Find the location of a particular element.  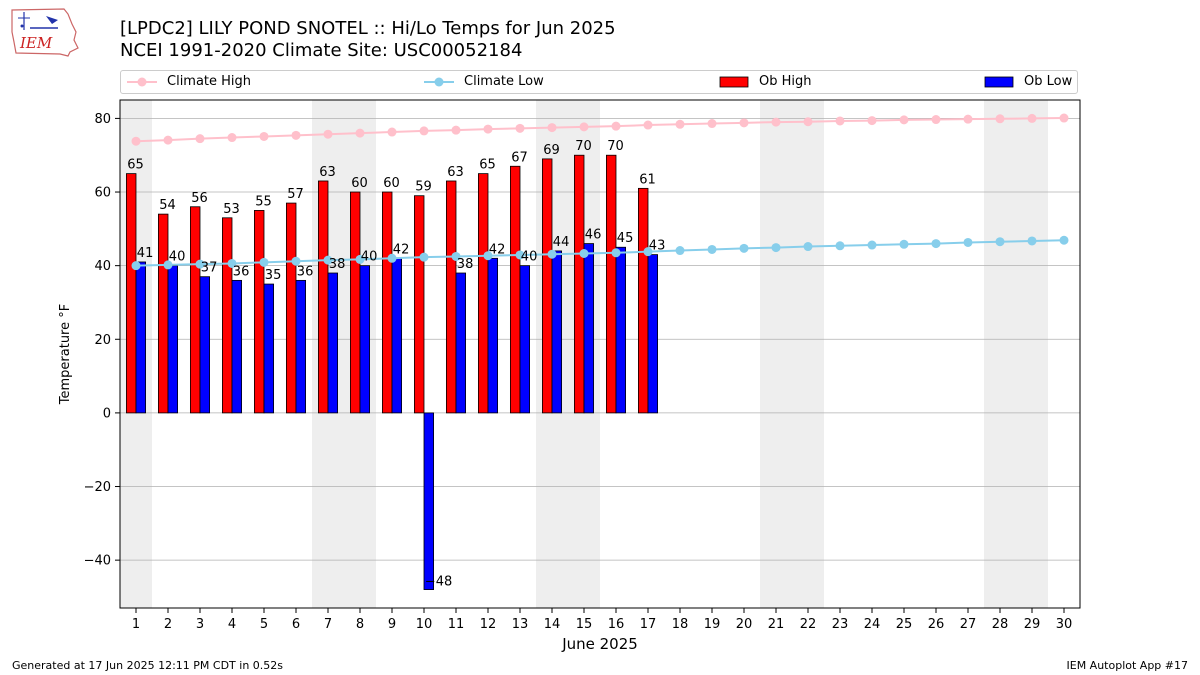

x-tick-label: 27 is located at coordinates (968, 624).